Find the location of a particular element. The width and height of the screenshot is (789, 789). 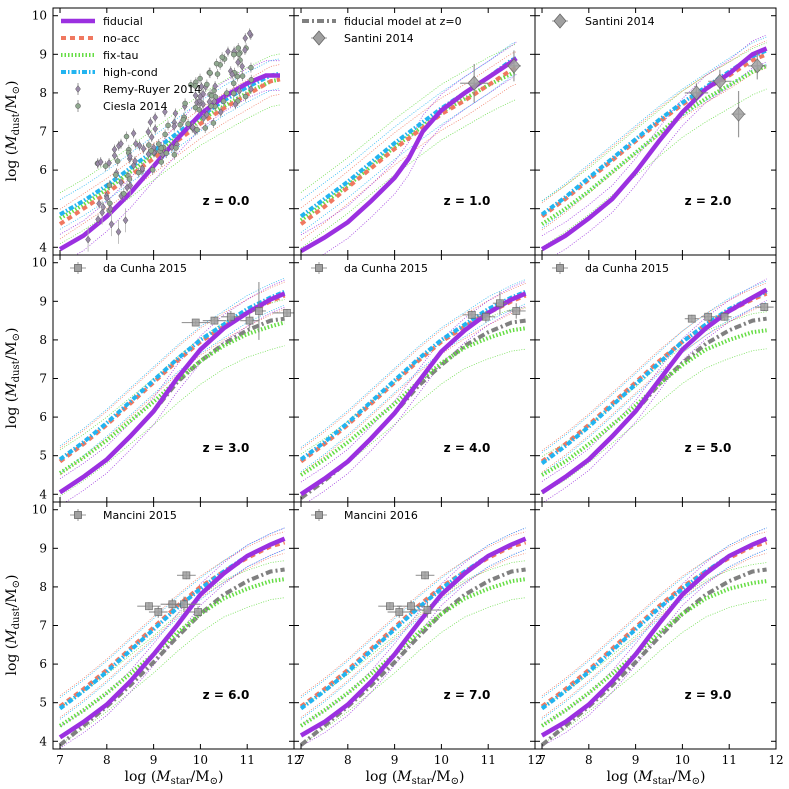

legend-5: da Cunha 2015 is located at coordinates (610, 268).